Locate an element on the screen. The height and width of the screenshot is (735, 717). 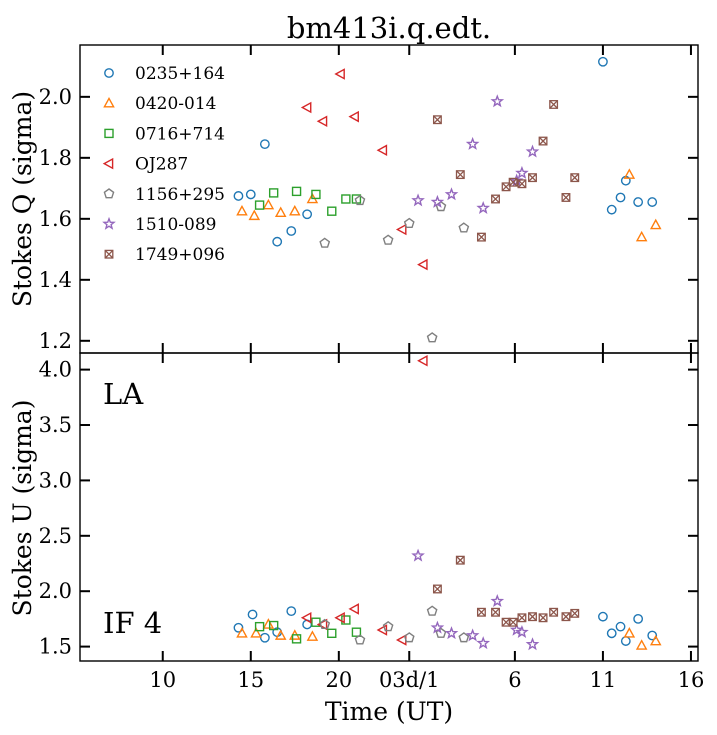
x-tick-label: 10 is located at coordinates (162, 680).